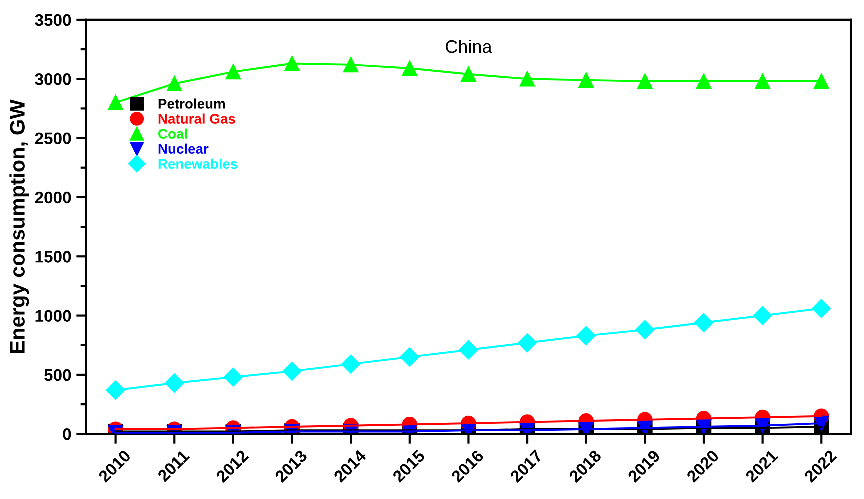 The height and width of the screenshot is (499, 864). What do you see at coordinates (53, 138) in the screenshot?
I see `y-tick-label: 2500` at bounding box center [53, 138].